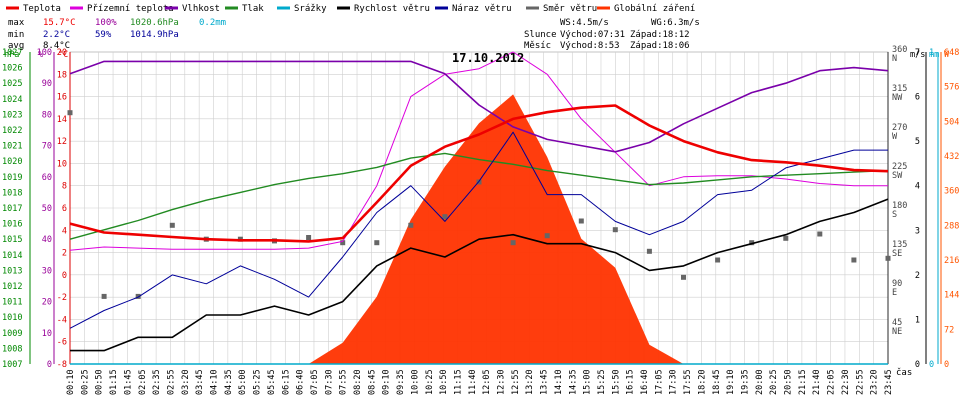 Image resolution: width=966 pixels, height=400 pixels. What do you see at coordinates (103, 35) in the screenshot?
I see `stat-min-hum: 59%` at bounding box center [103, 35].